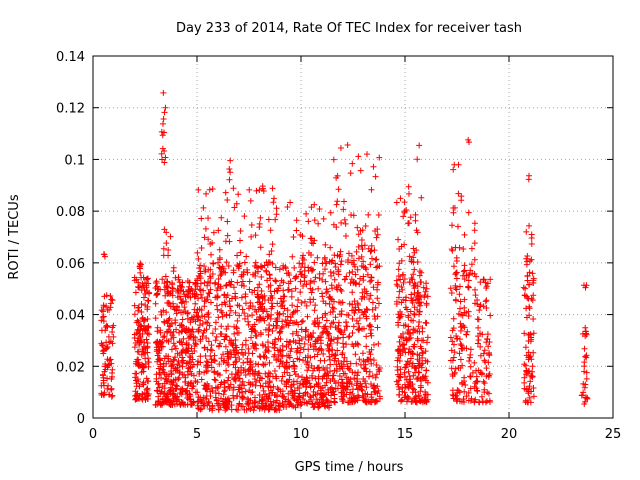 This screenshot has height=480, width=640. Describe the element at coordinates (93, 434) in the screenshot. I see `x-tick-label: 0` at that location.